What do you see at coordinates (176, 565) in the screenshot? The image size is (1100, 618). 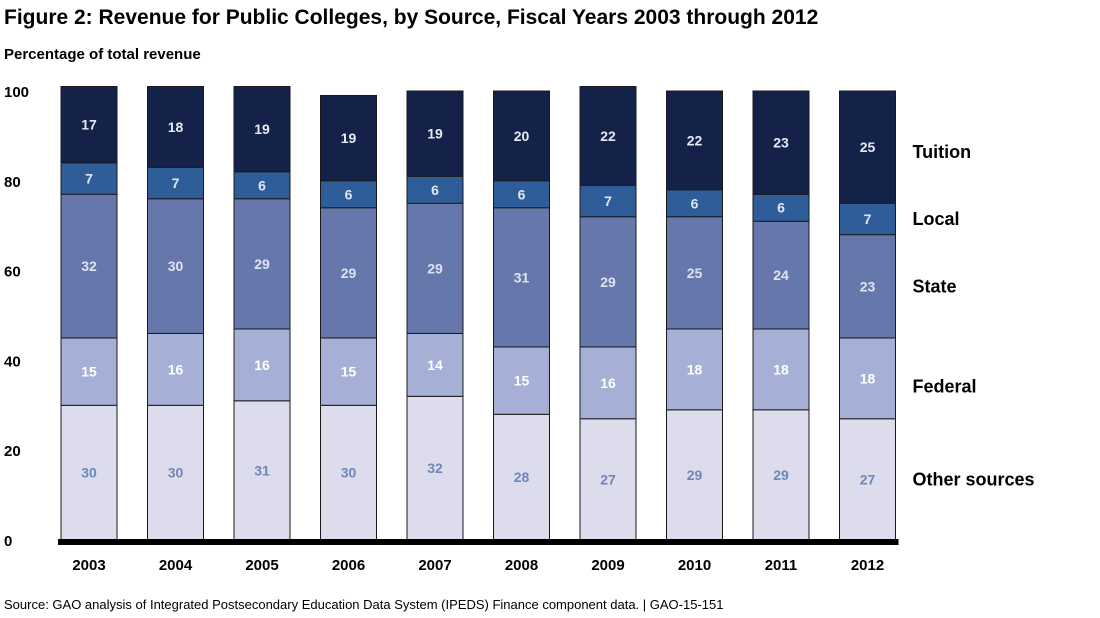 I see `x-tick-label: 2004` at bounding box center [176, 565].